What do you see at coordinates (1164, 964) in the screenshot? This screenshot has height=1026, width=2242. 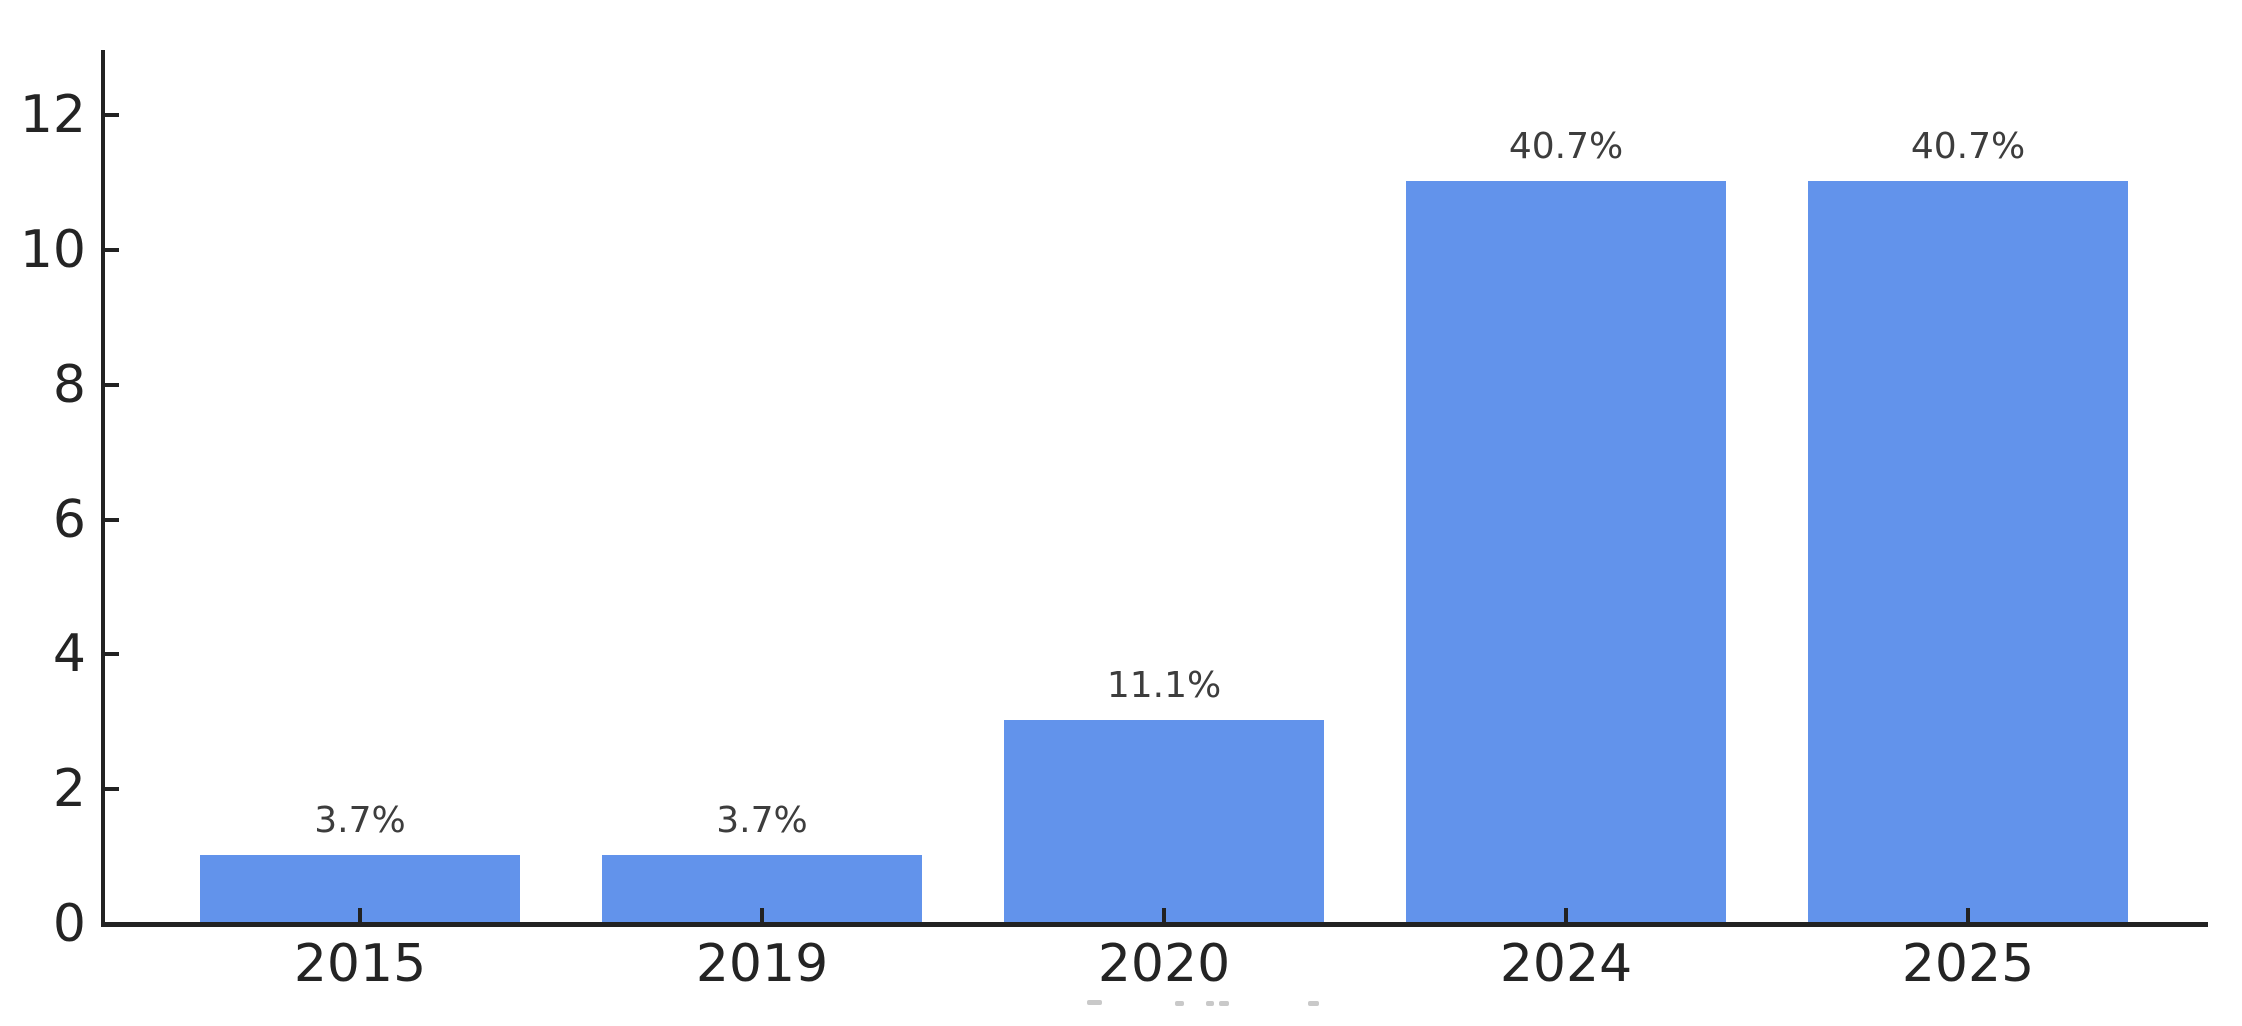 I see `x-tick-label-2020: 2020` at bounding box center [1164, 964].